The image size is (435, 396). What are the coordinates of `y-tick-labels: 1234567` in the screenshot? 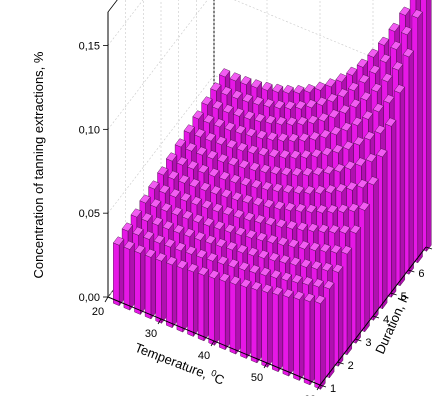 It's located at (377, 331).